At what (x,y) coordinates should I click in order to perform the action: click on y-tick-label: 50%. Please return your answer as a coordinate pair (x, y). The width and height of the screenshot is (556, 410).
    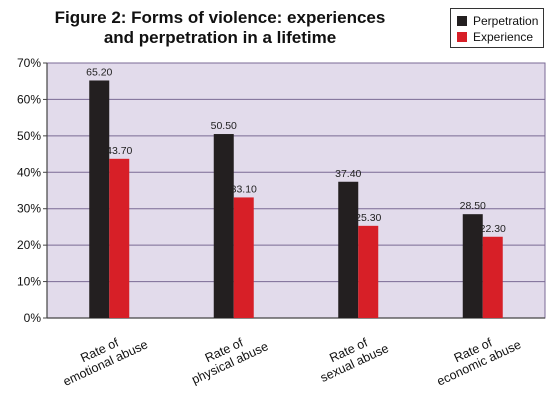
    Looking at the image, I should click on (29, 136).